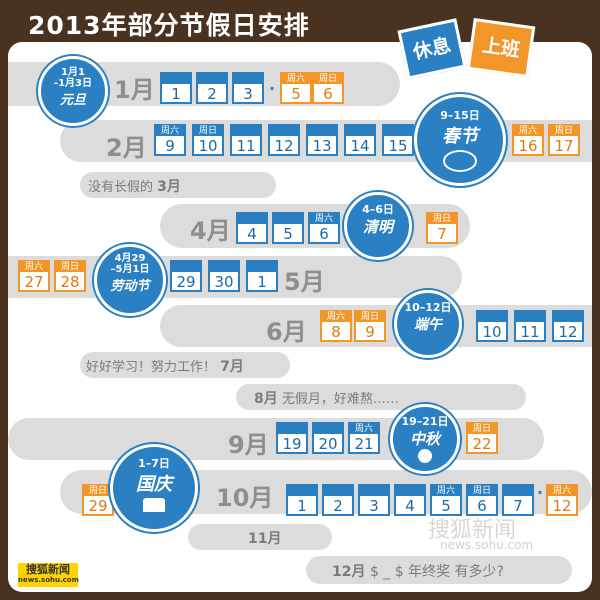  What do you see at coordinates (260, 537) in the screenshot?
I see `band-nov` at bounding box center [260, 537].